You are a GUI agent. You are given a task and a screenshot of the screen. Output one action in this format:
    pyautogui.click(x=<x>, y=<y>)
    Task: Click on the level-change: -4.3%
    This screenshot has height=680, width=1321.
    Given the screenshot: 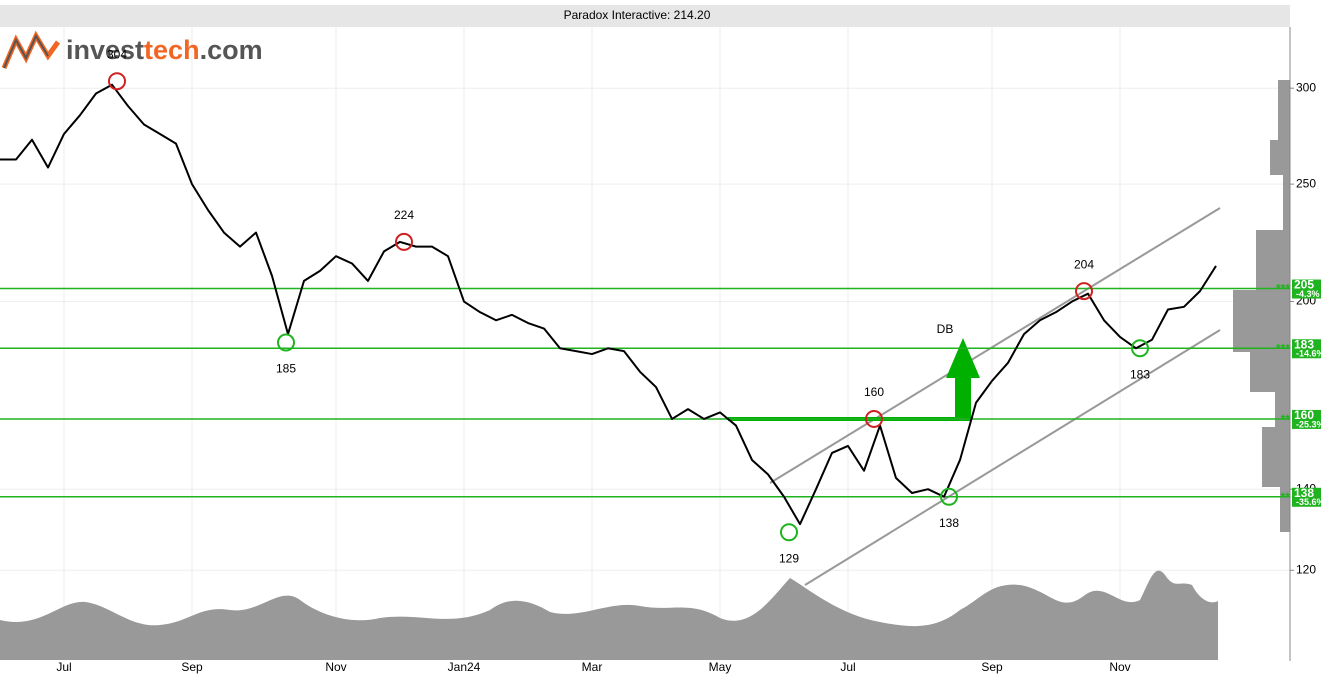 What is the action you would take?
    pyautogui.click(x=1308, y=294)
    